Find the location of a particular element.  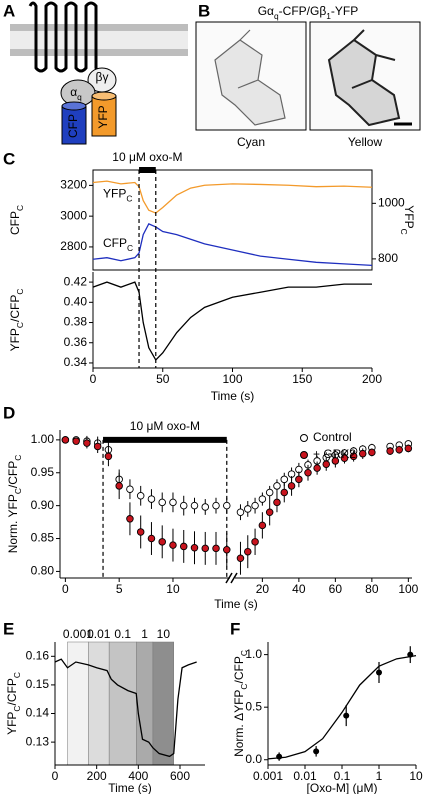

y-tick-label: 2800 is located at coordinates (73, 246).